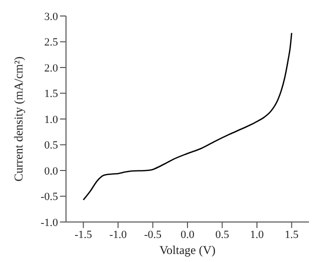 Image resolution: width=327 pixels, height=262 pixels. What do you see at coordinates (83, 234) in the screenshot?
I see `x-tick-label: -1.5` at bounding box center [83, 234].